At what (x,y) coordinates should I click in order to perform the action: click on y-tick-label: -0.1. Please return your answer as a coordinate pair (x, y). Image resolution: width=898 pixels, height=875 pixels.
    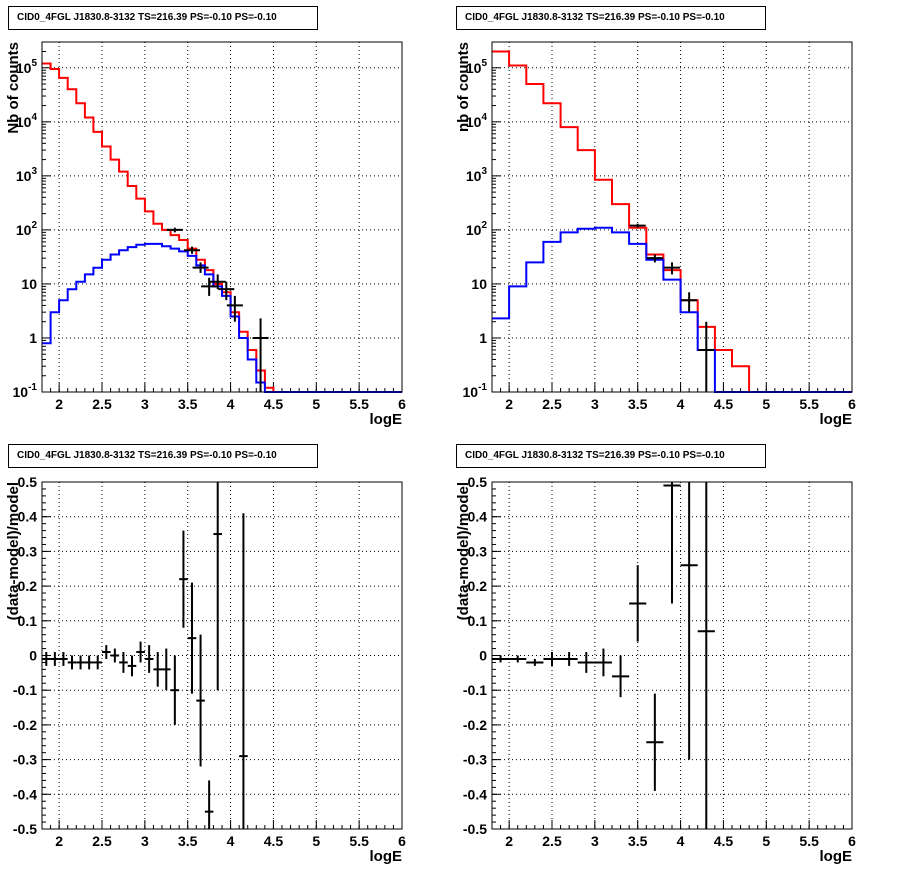
    Looking at the image, I should click on (25, 690).